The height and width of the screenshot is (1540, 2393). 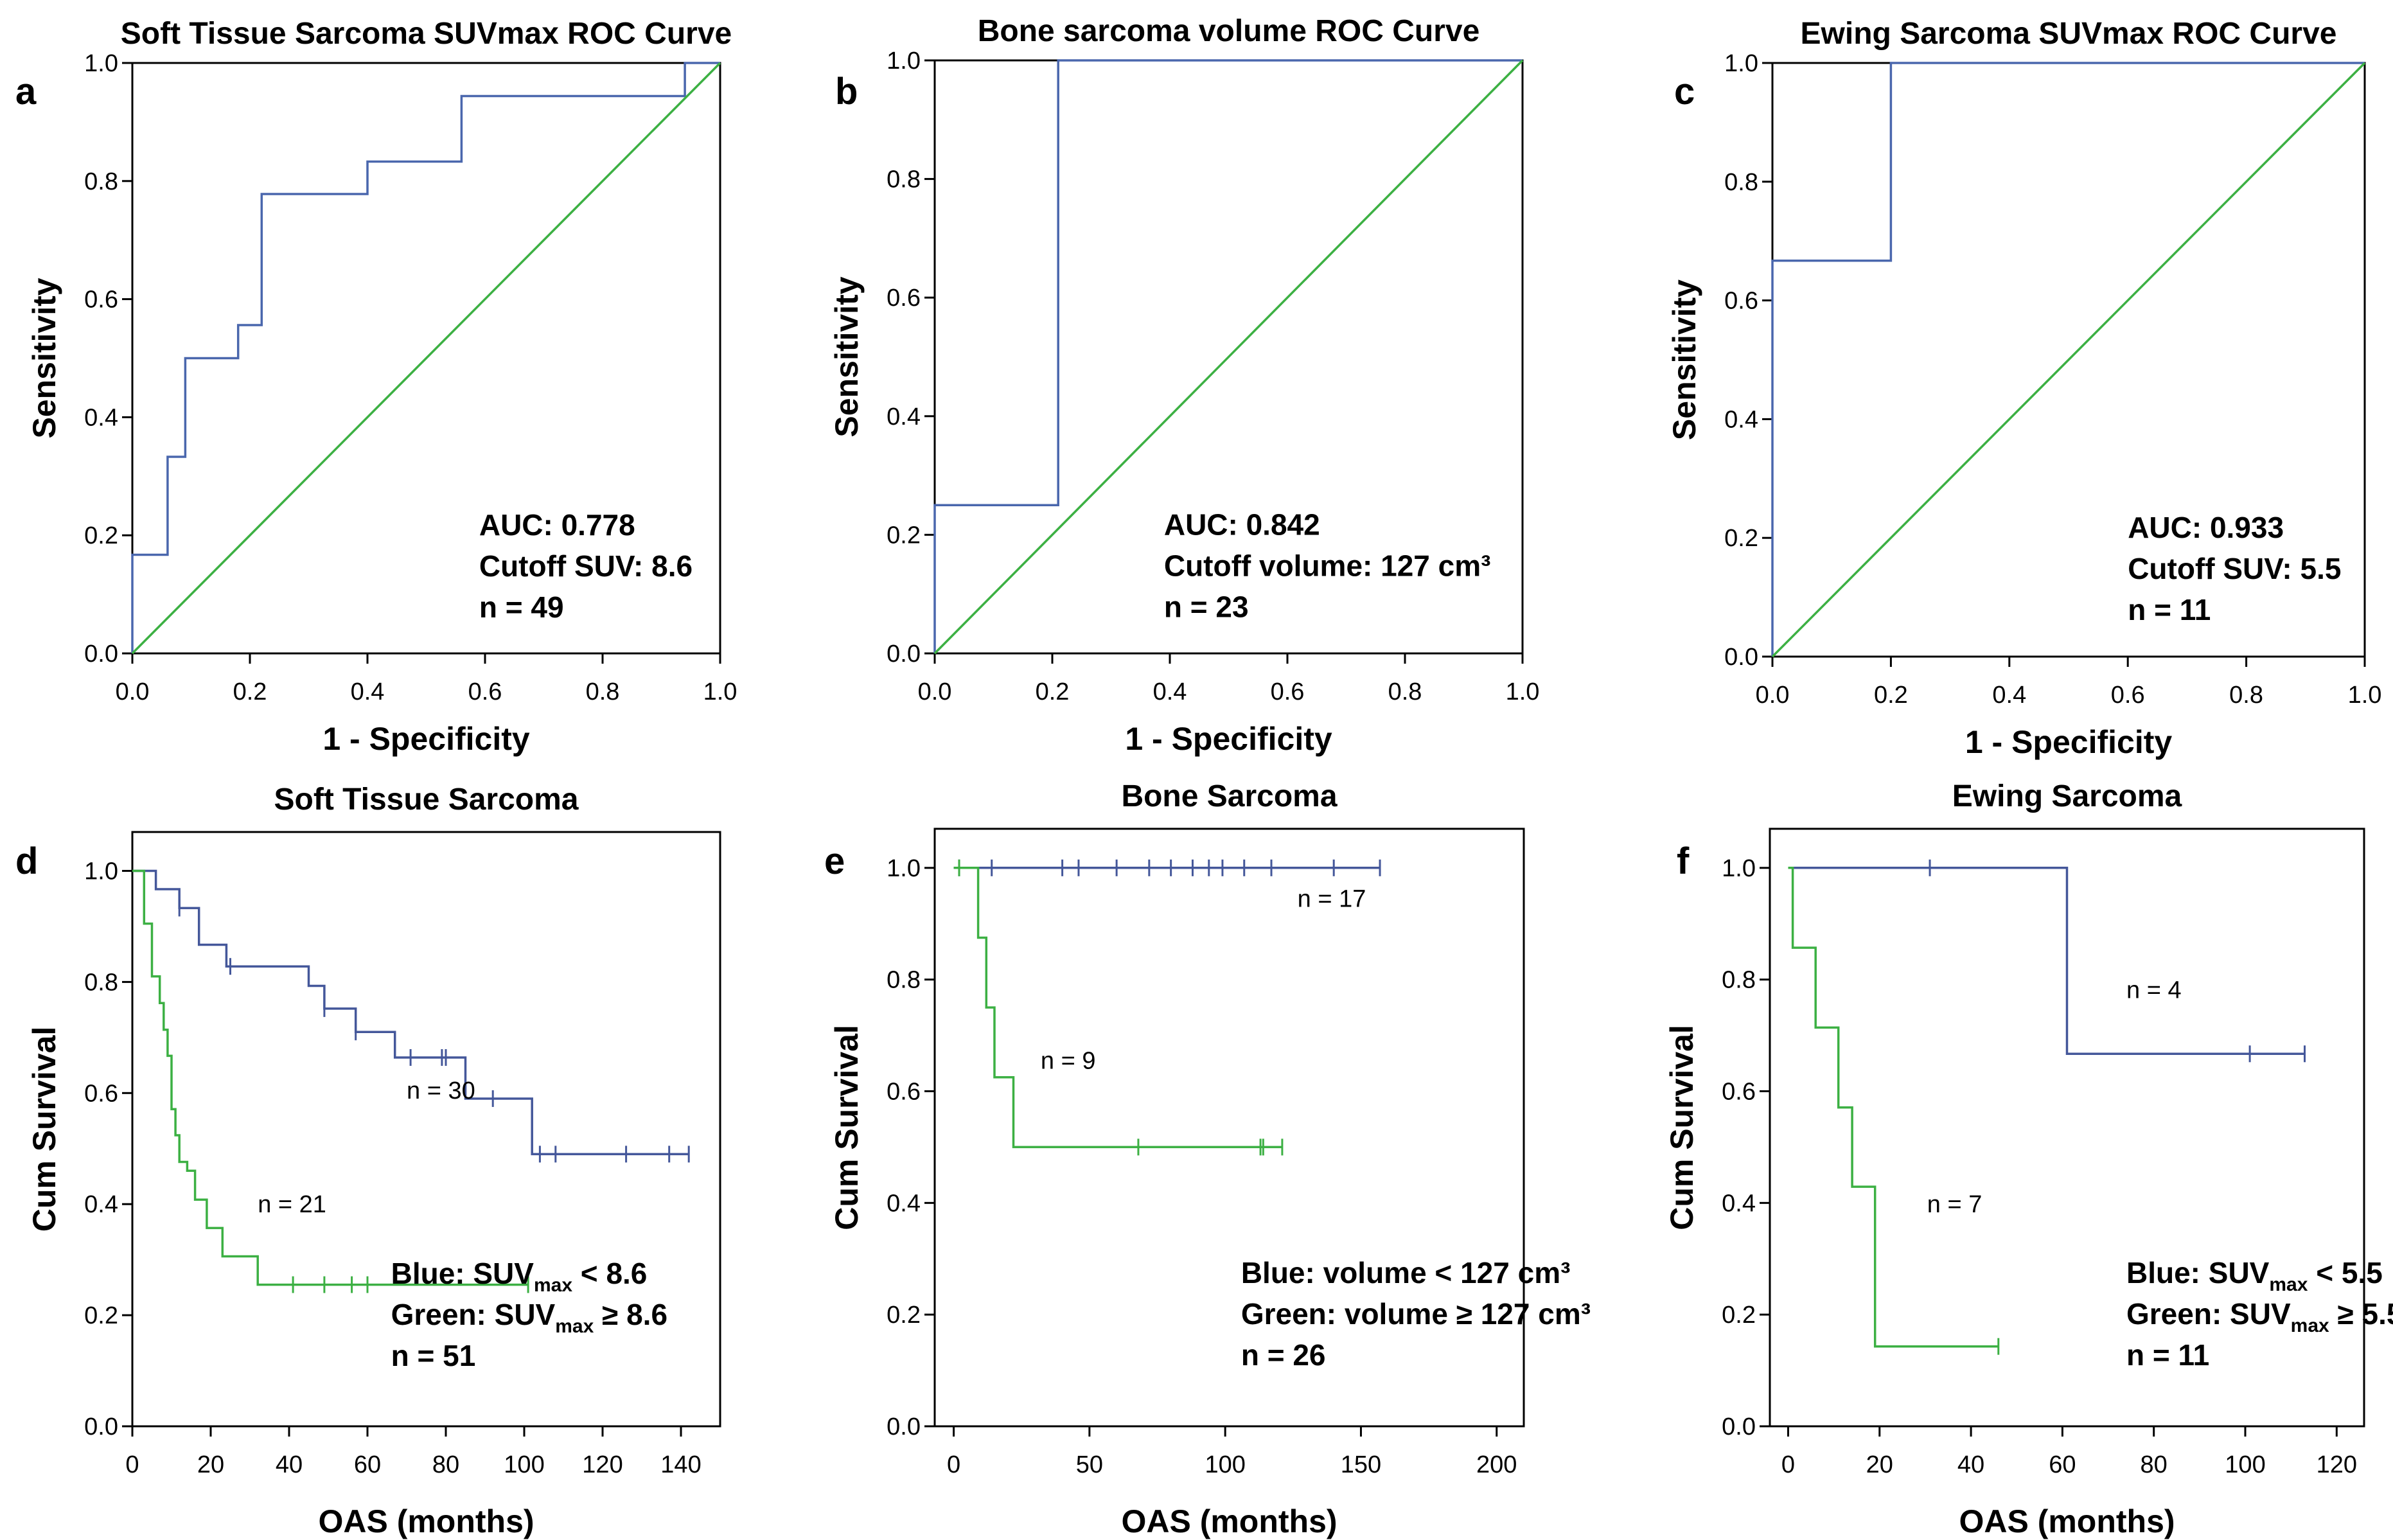 I want to click on x-tick-label: 150, so click(x=1361, y=1464).